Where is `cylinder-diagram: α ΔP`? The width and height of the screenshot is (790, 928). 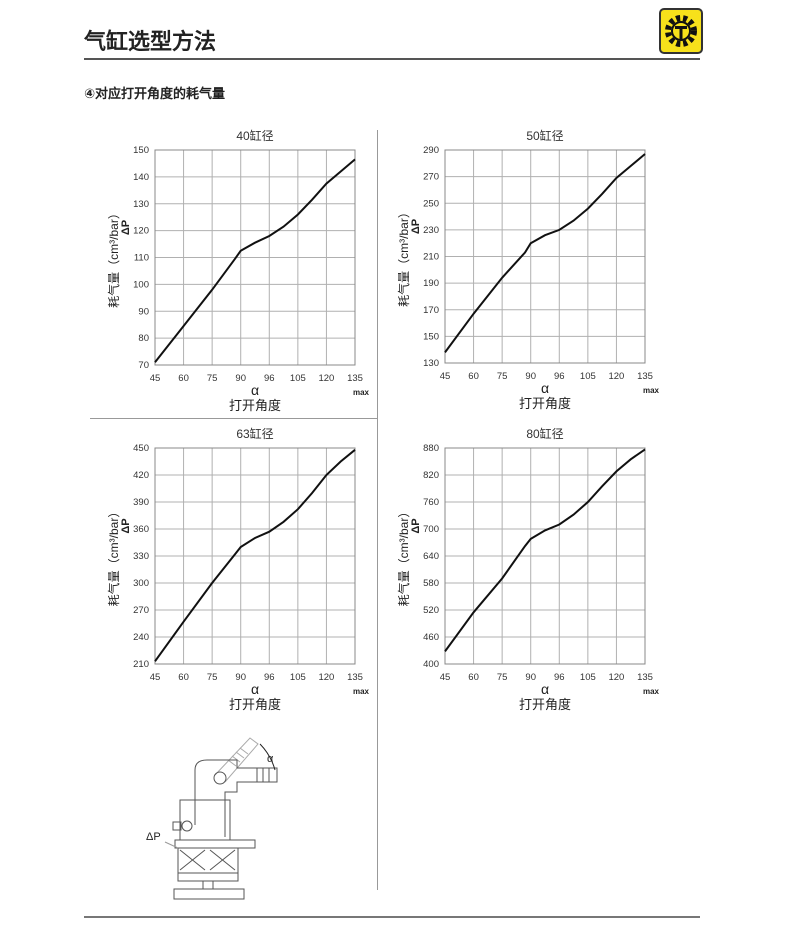 cylinder-diagram: α ΔP is located at coordinates (212, 818).